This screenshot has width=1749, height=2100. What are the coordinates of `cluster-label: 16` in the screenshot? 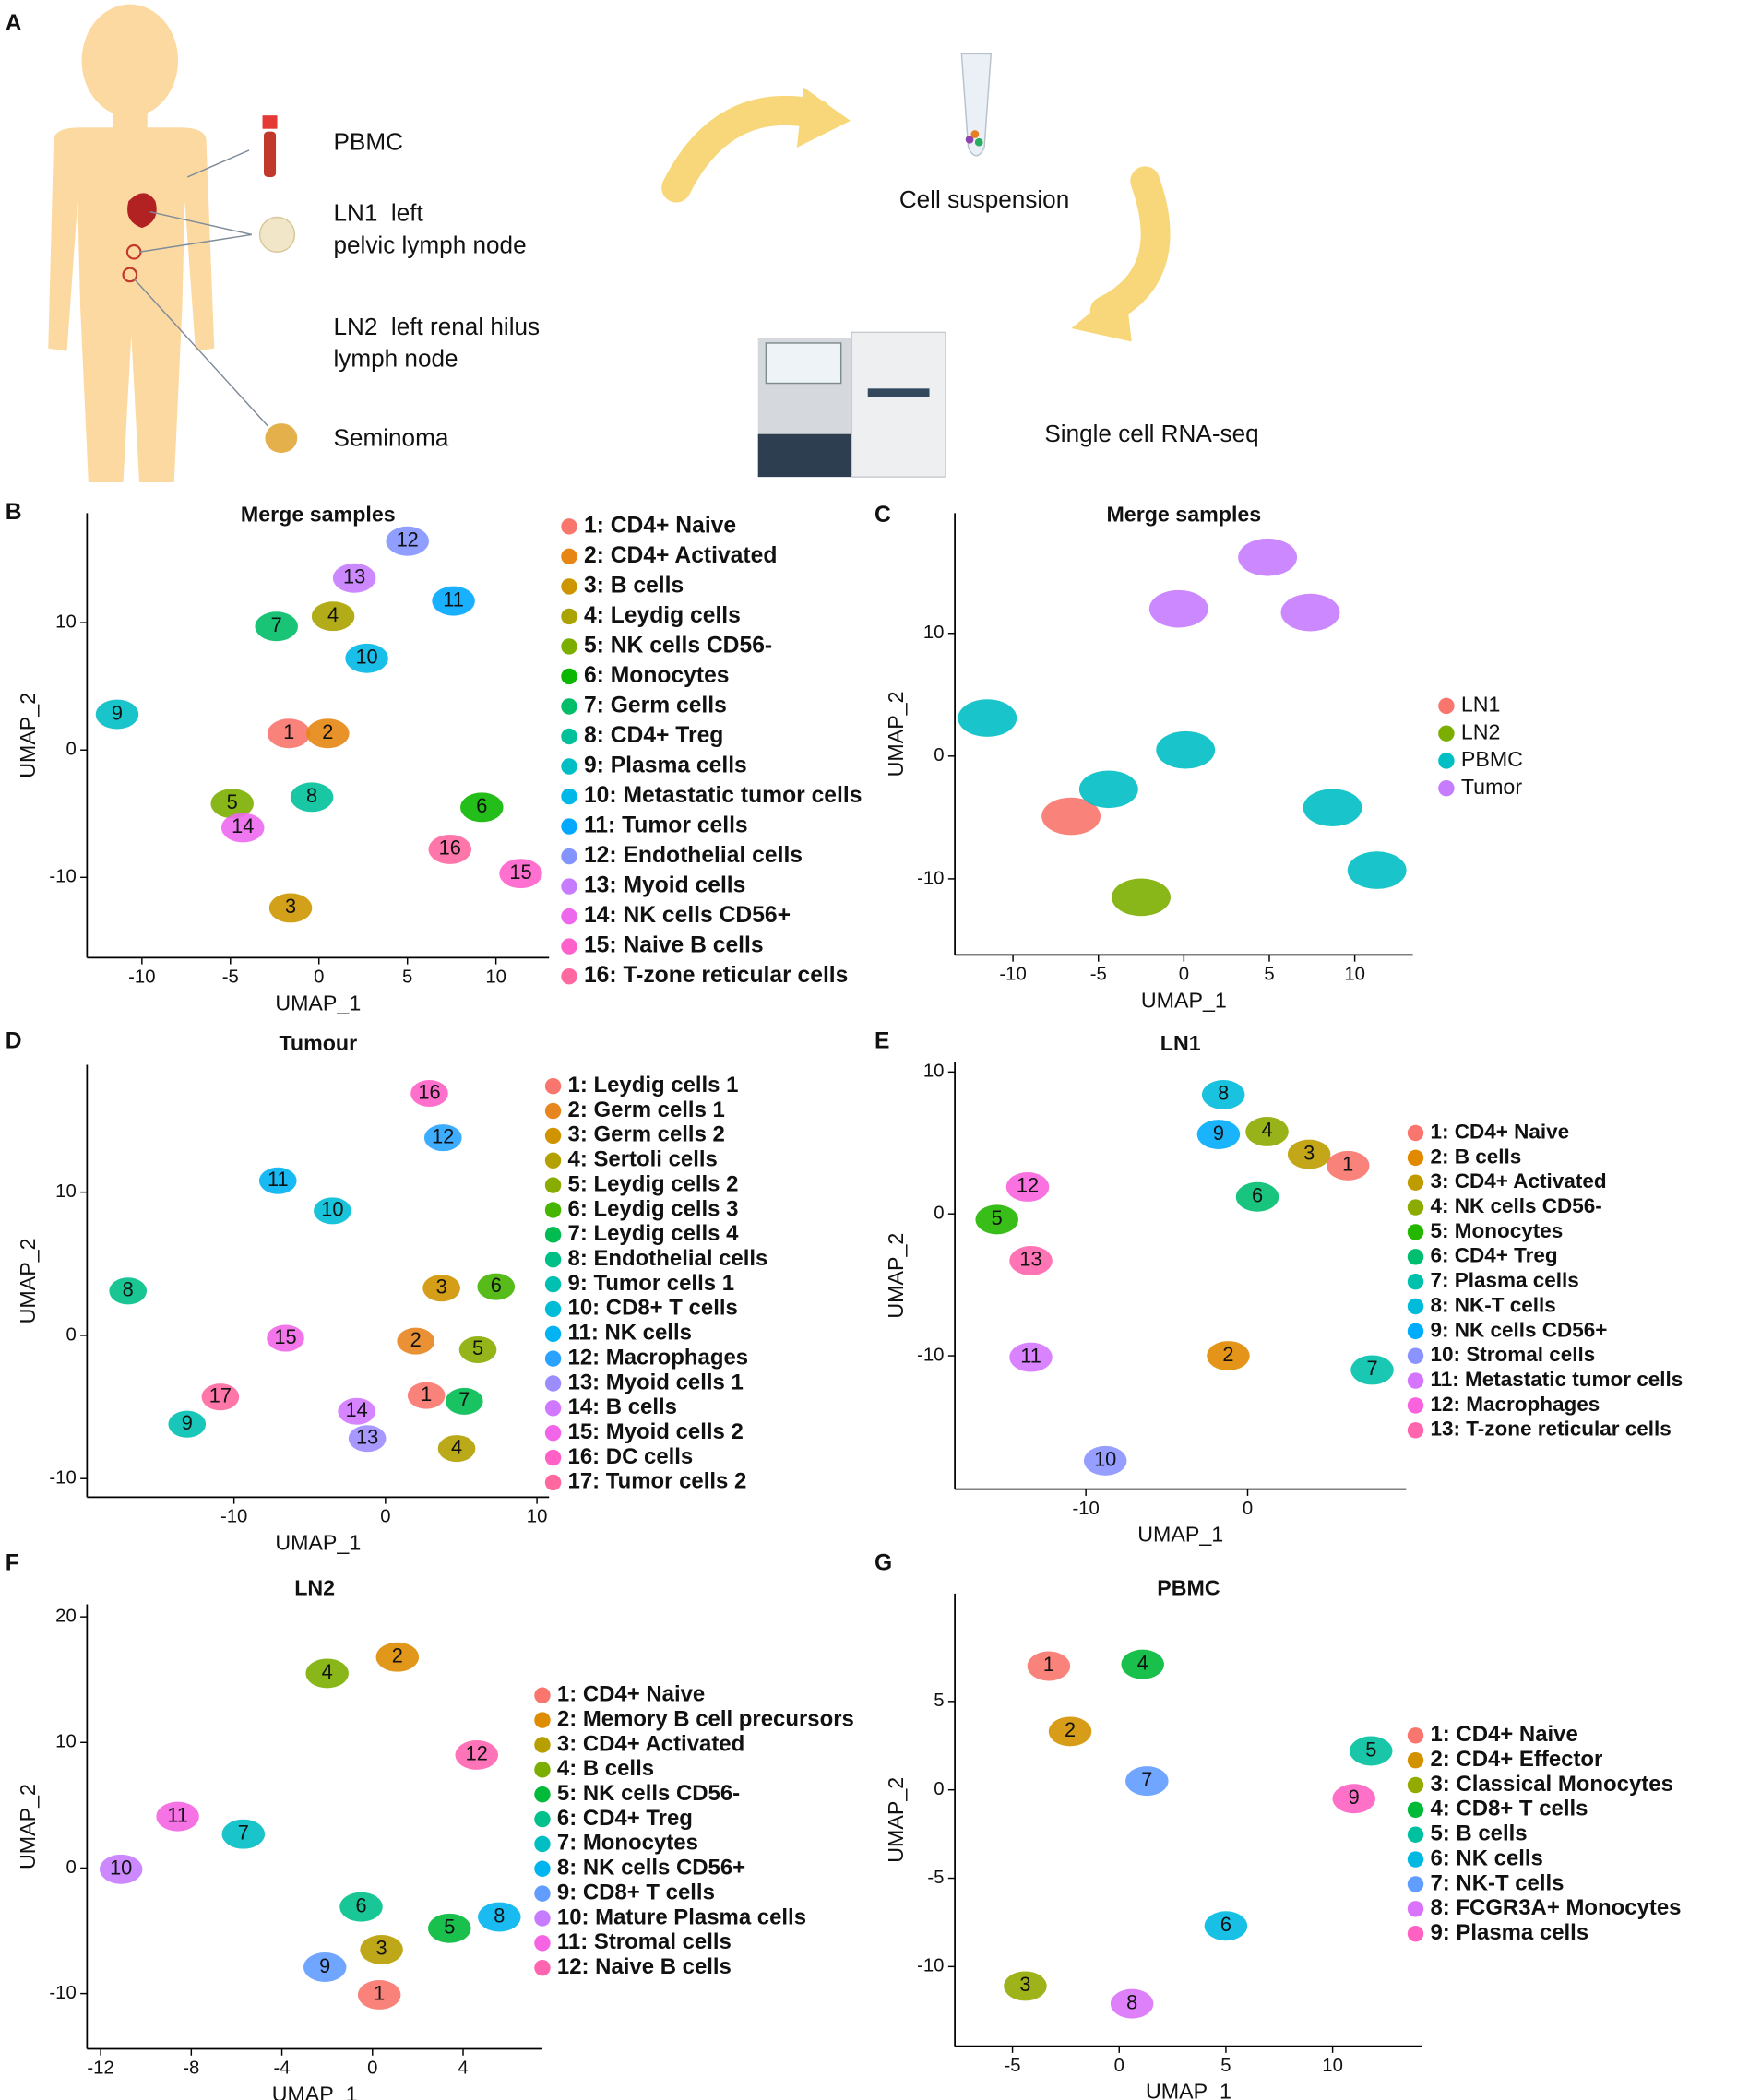 It's located at (450, 848).